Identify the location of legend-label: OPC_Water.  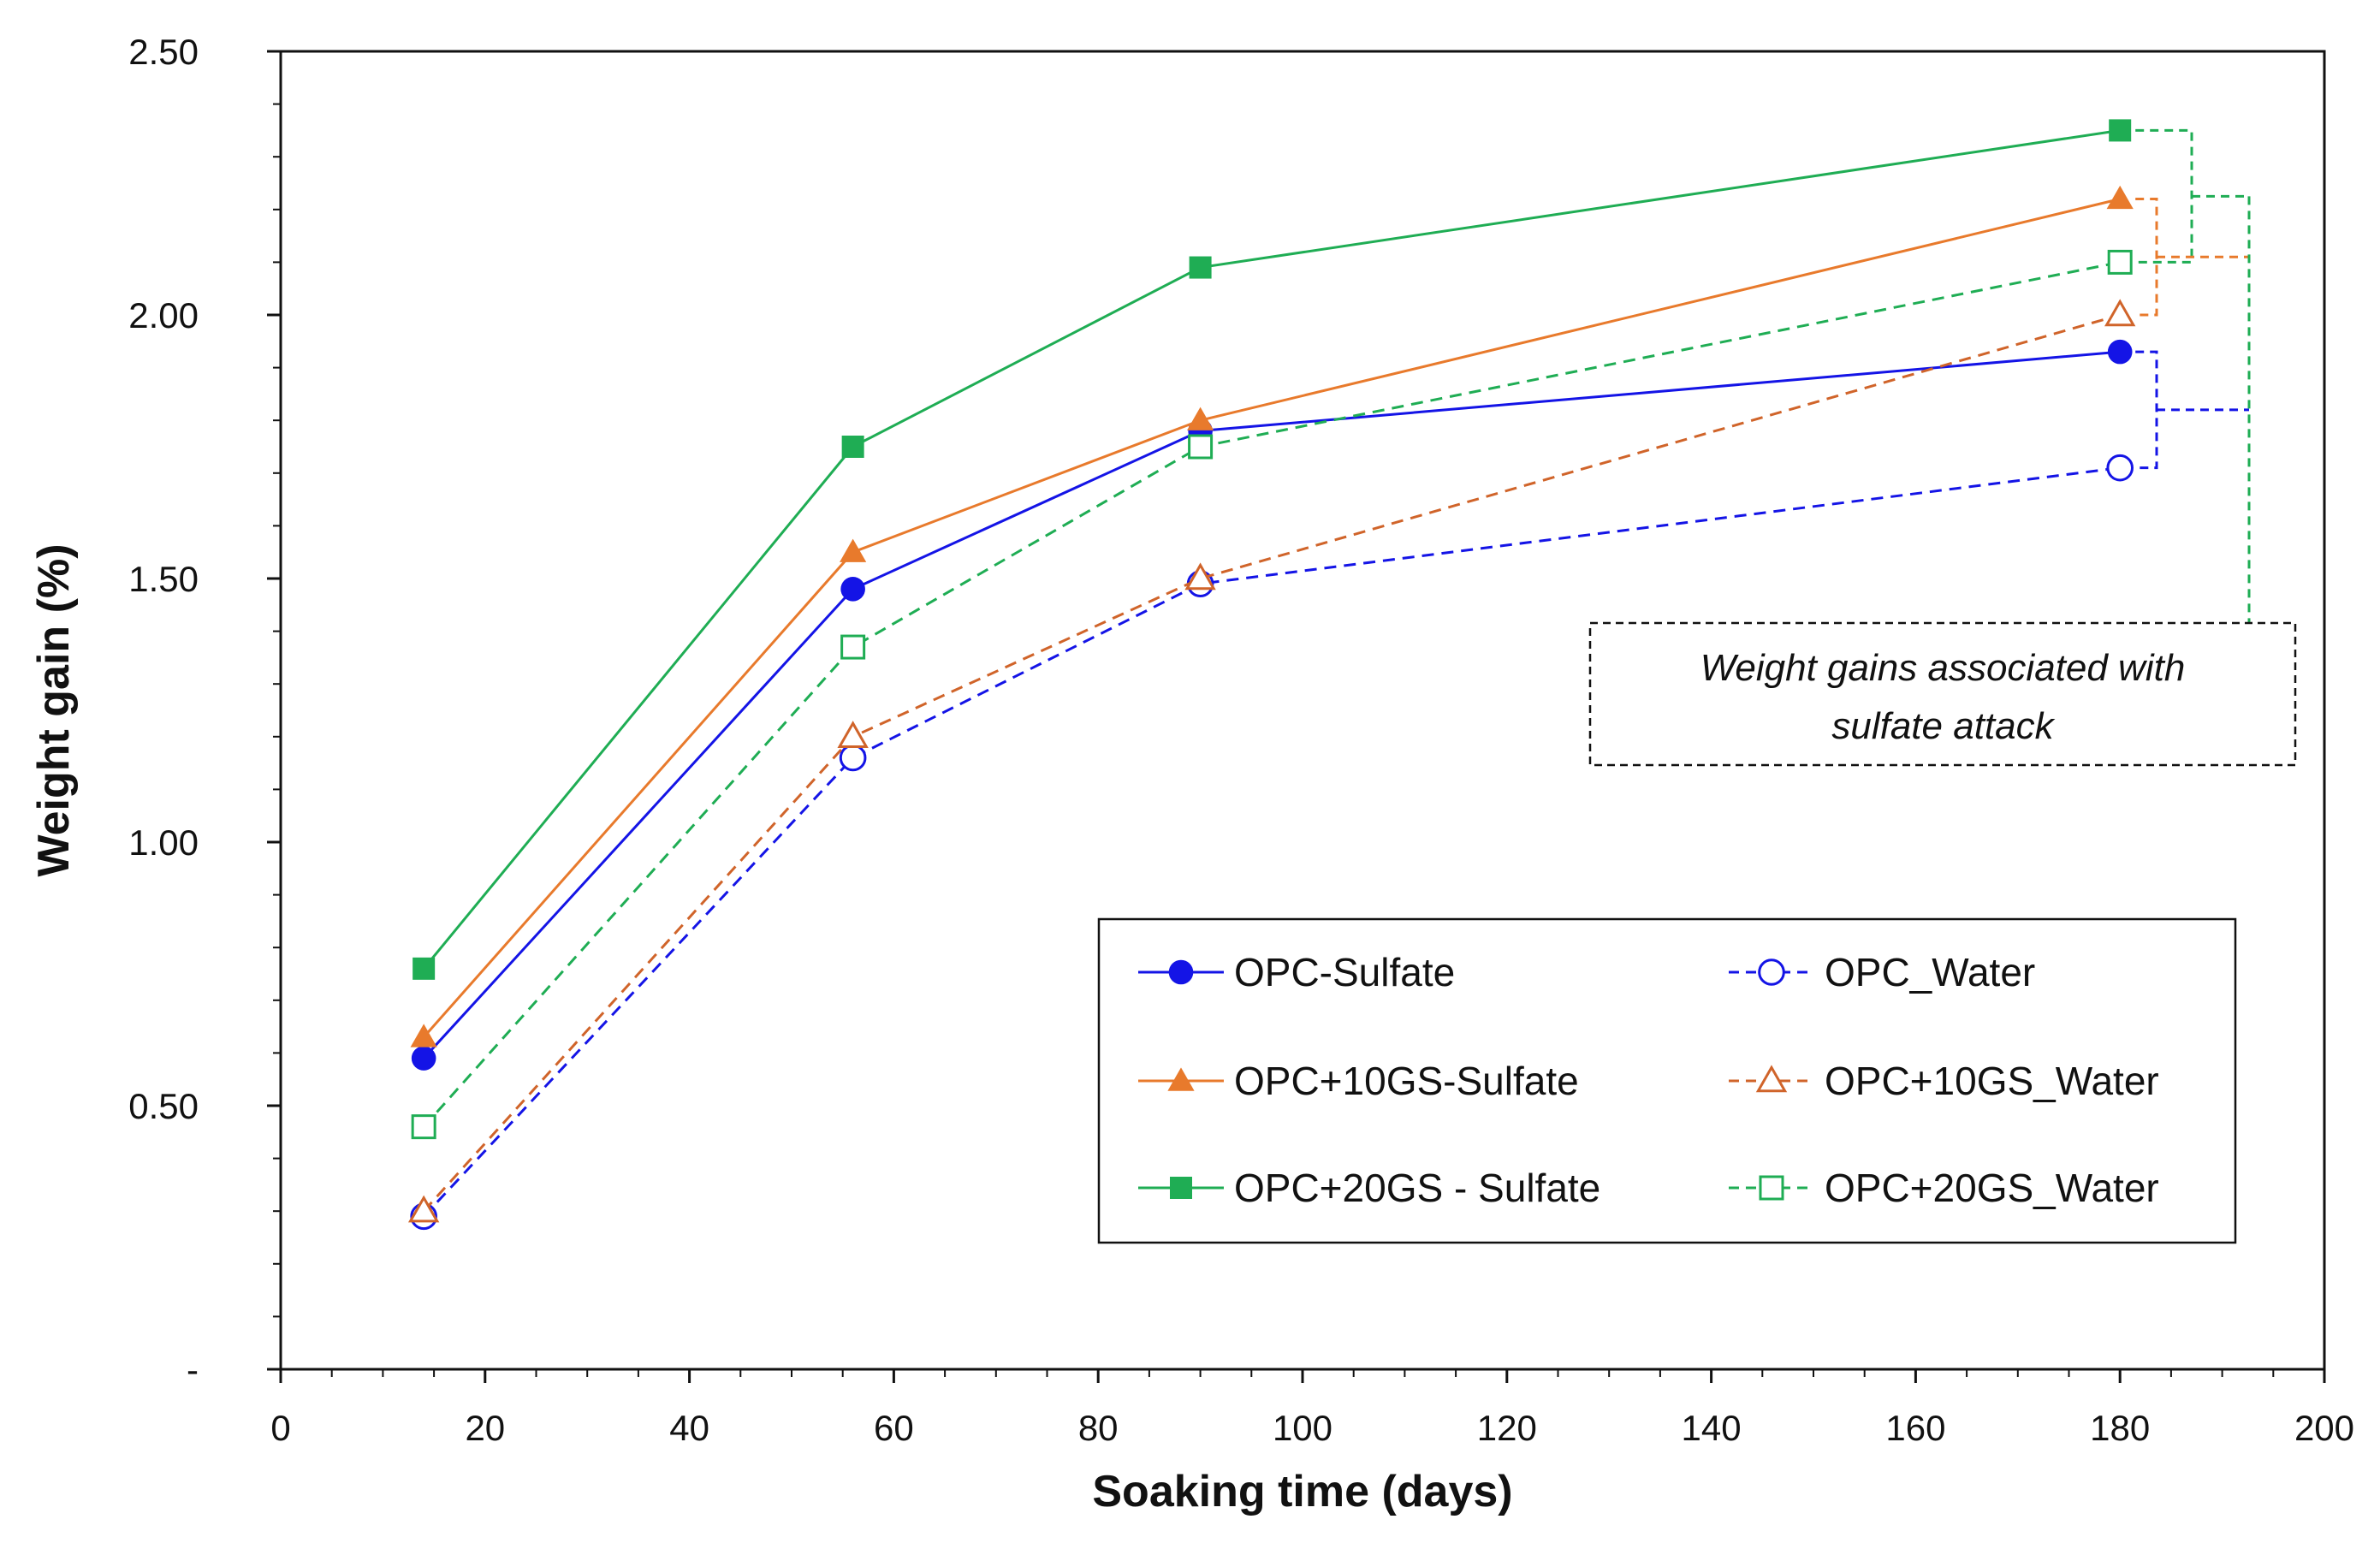
(1930, 972).